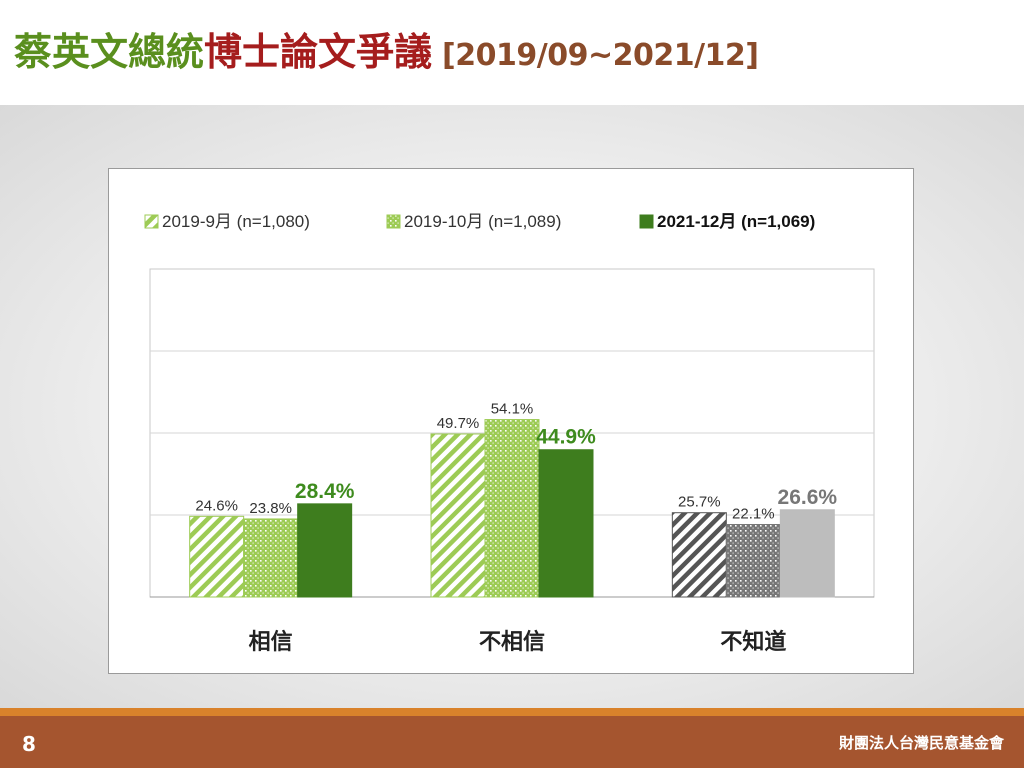 The height and width of the screenshot is (768, 1024). What do you see at coordinates (753, 561) in the screenshot?
I see `bar-不知道-1` at bounding box center [753, 561].